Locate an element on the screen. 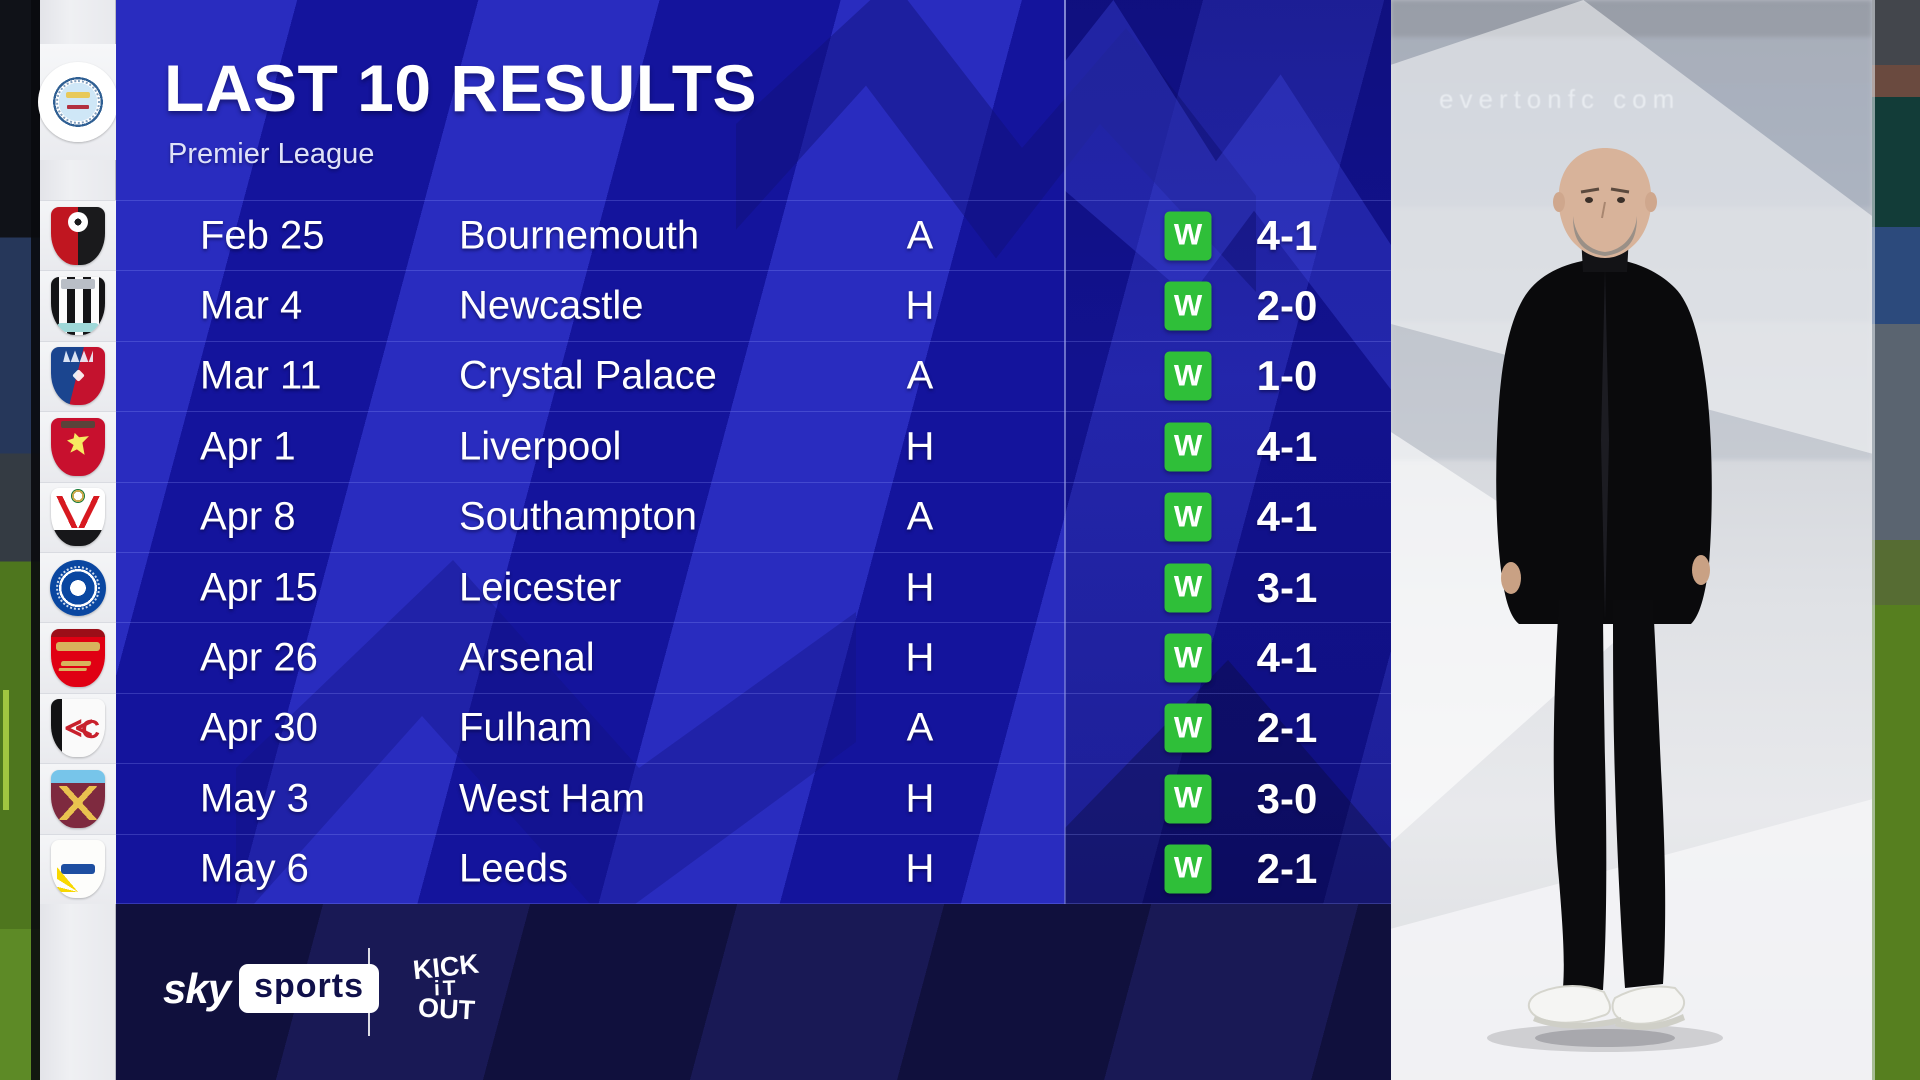 Image resolution: width=1920 pixels, height=1080 pixels. manager-photo is located at coordinates (1605, 600).